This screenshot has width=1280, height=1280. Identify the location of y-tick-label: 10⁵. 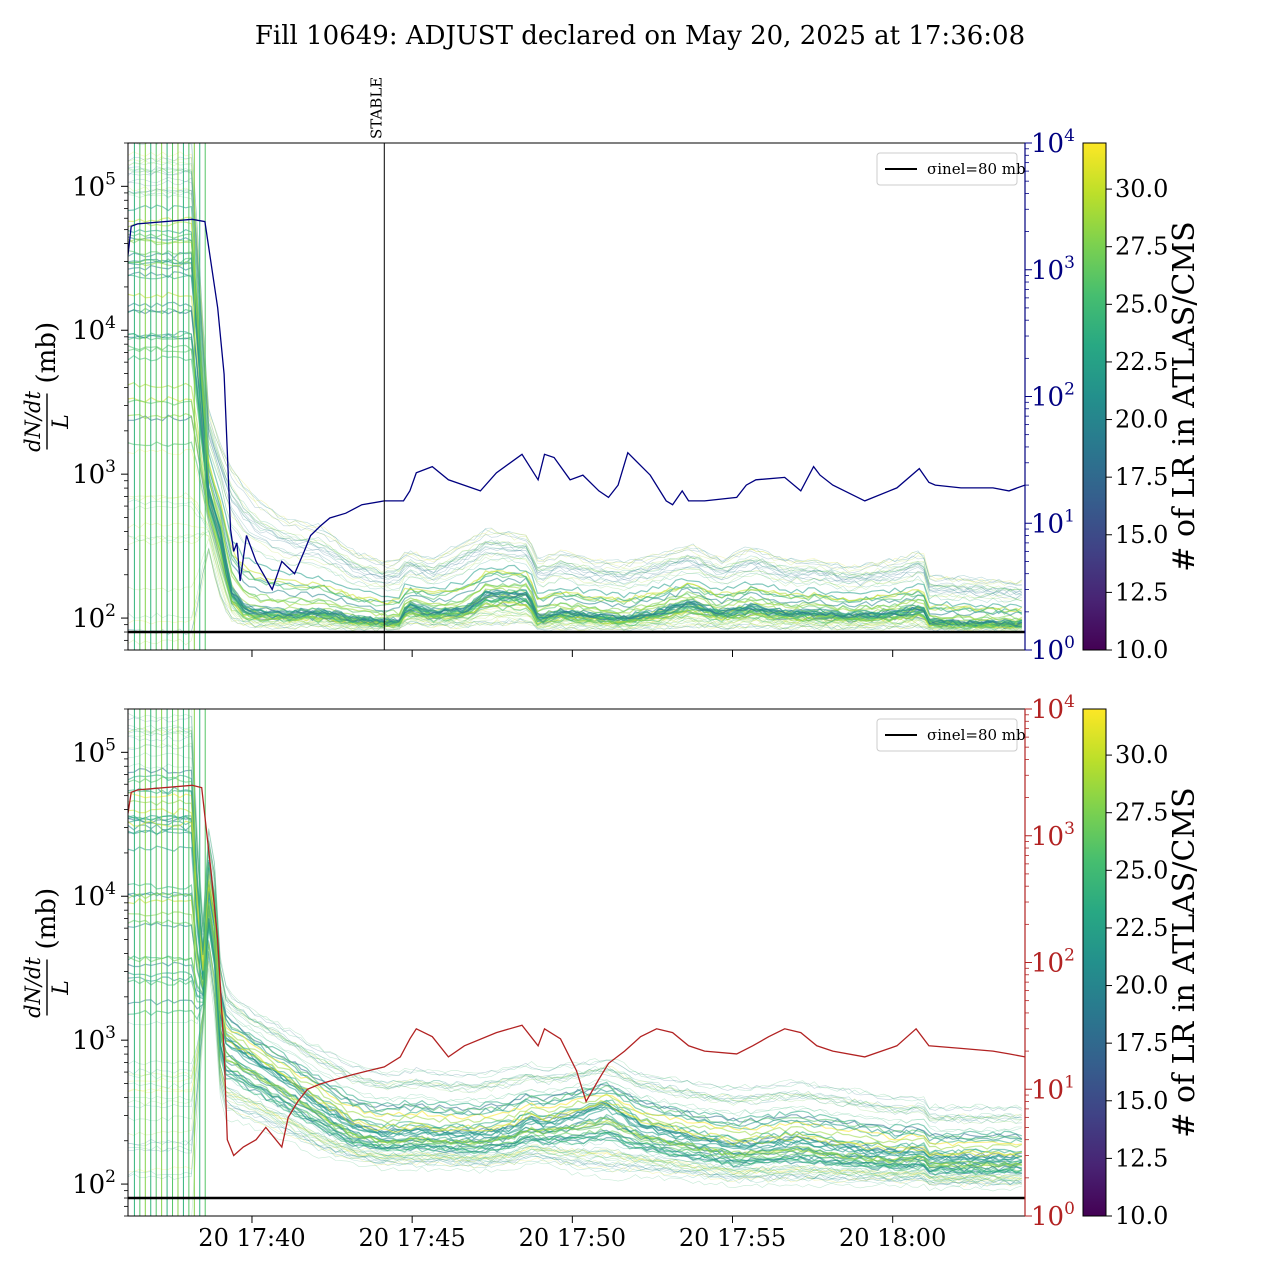
(94, 751).